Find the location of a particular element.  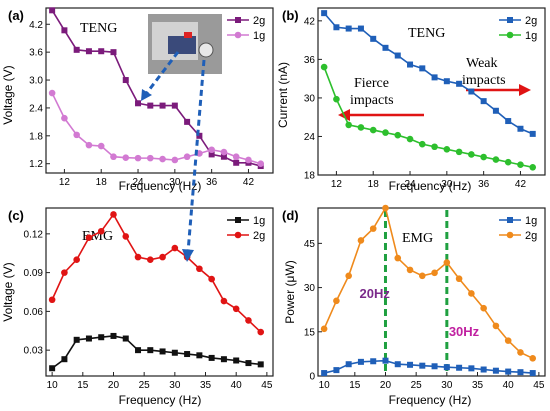

panel-d-xtick-label-20: 20 is located at coordinates (386, 385).